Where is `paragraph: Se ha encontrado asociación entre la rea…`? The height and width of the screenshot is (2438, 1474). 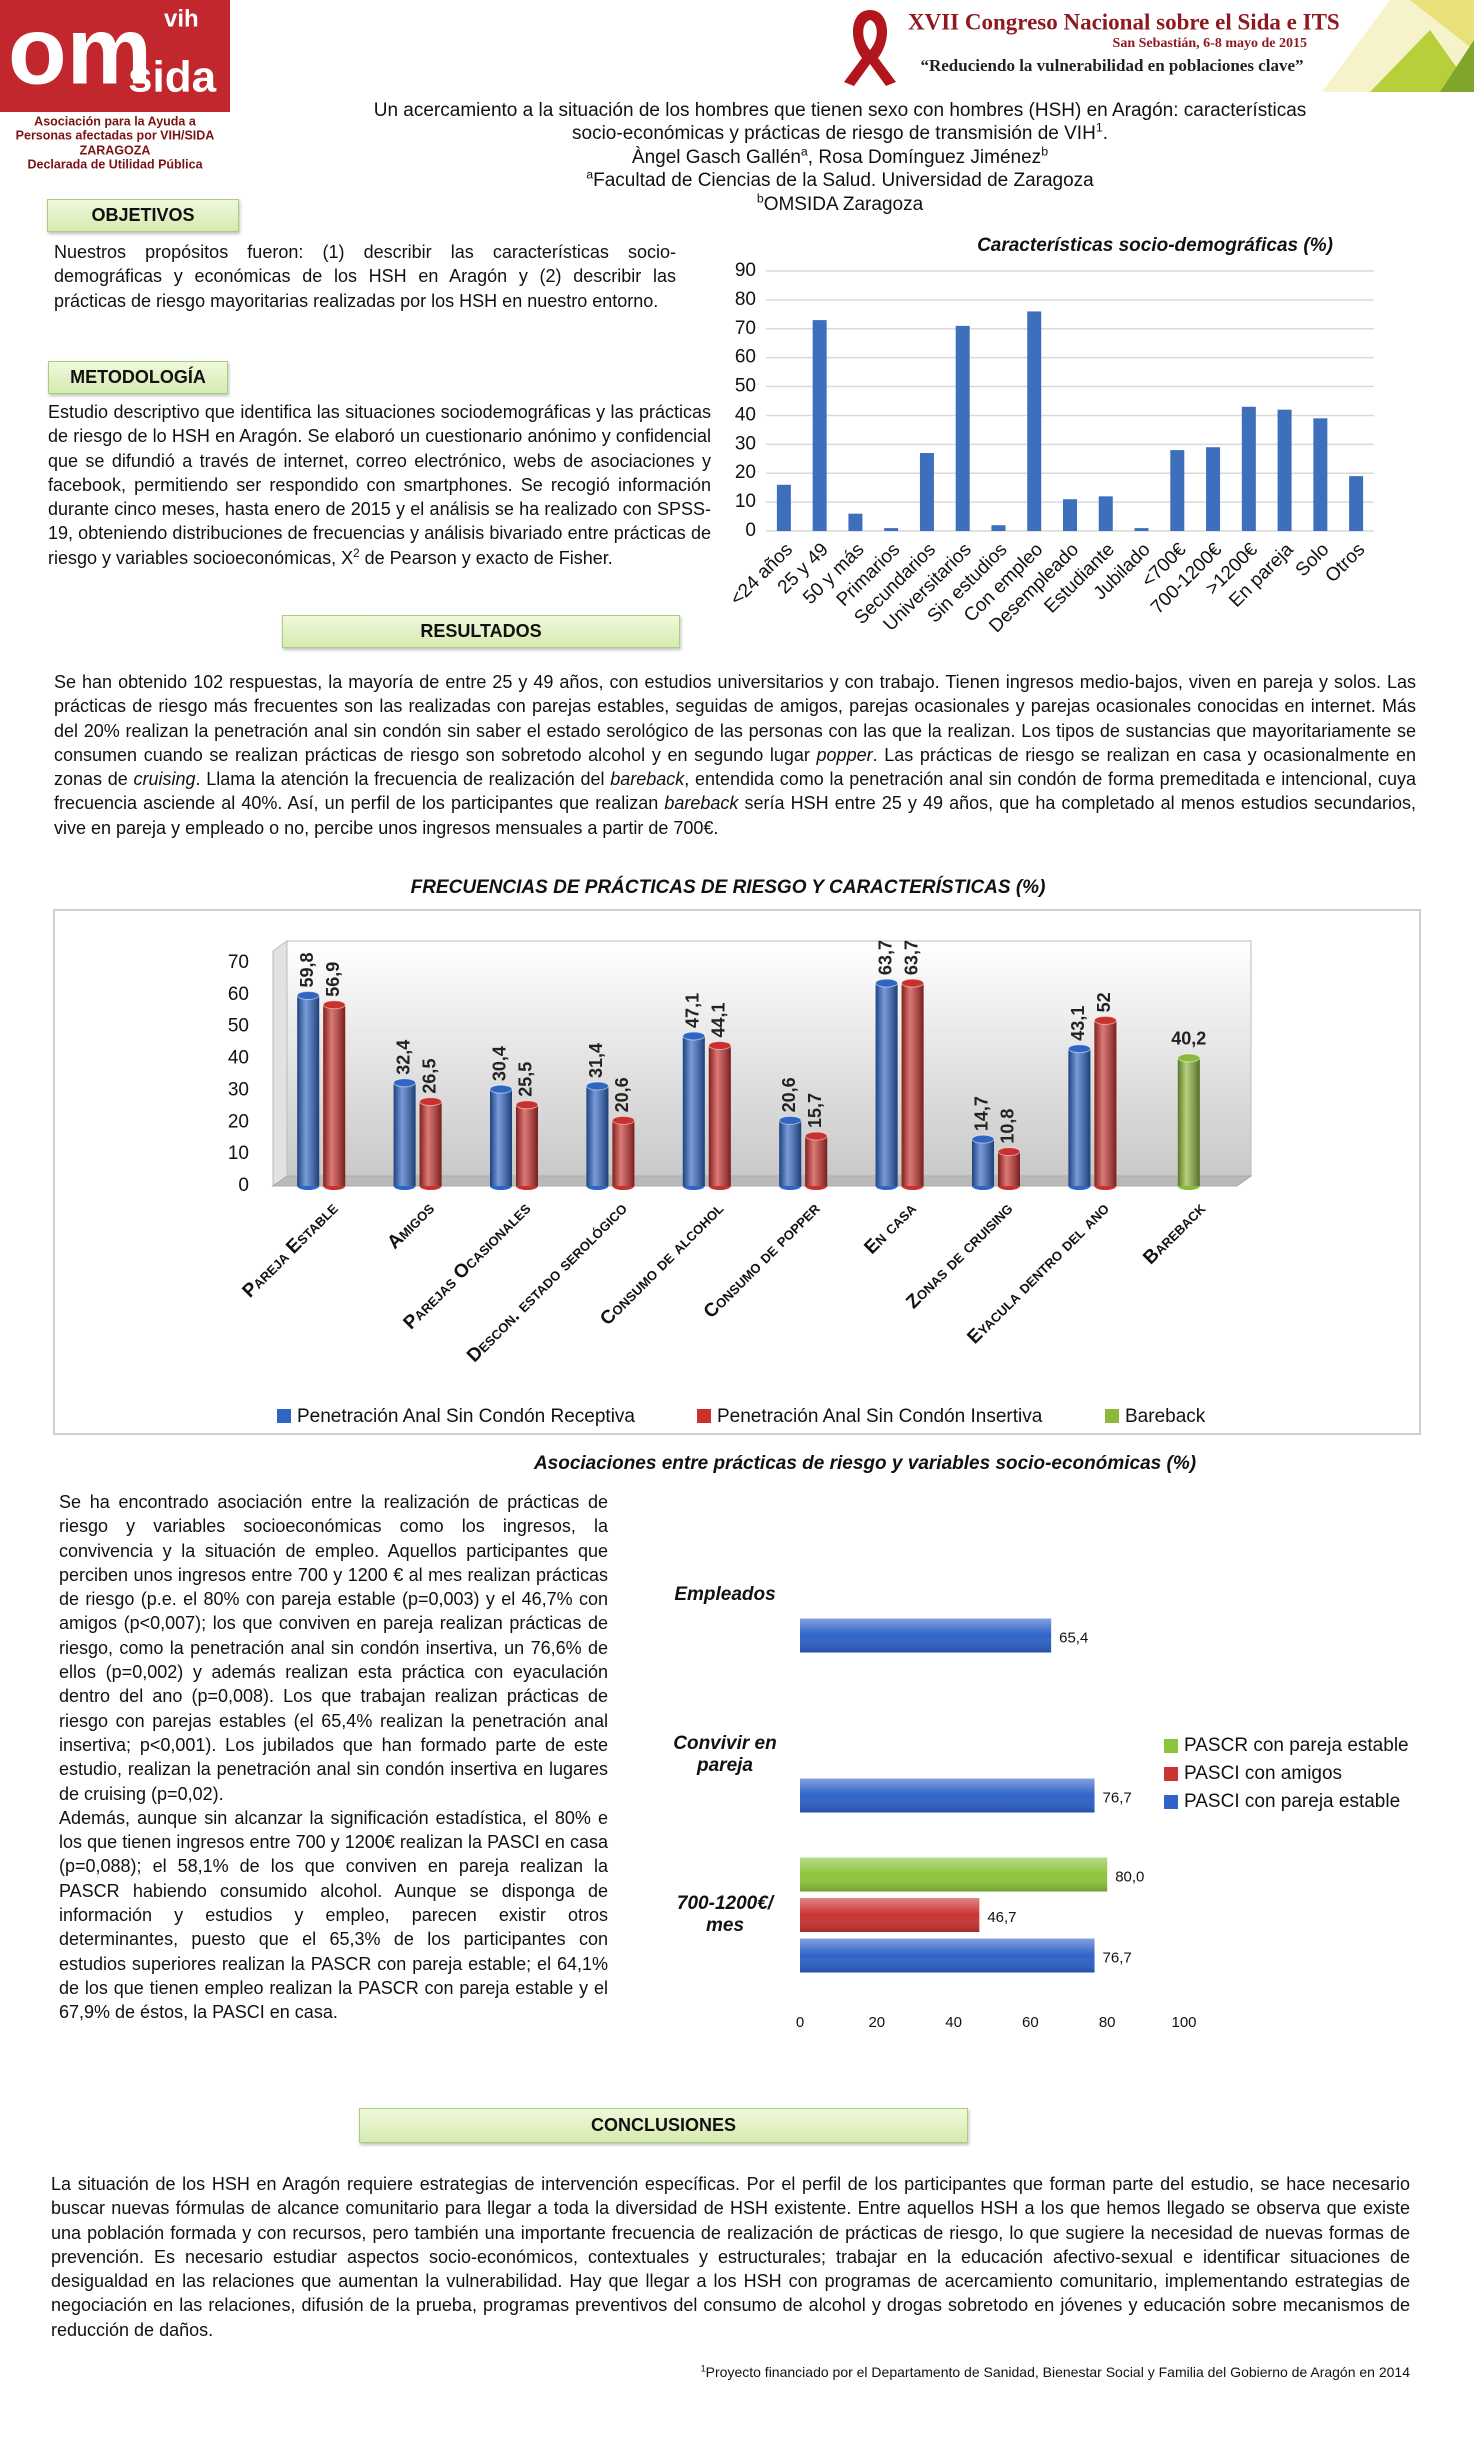 paragraph: Se ha encontrado asociación entre la rea… is located at coordinates (333, 1648).